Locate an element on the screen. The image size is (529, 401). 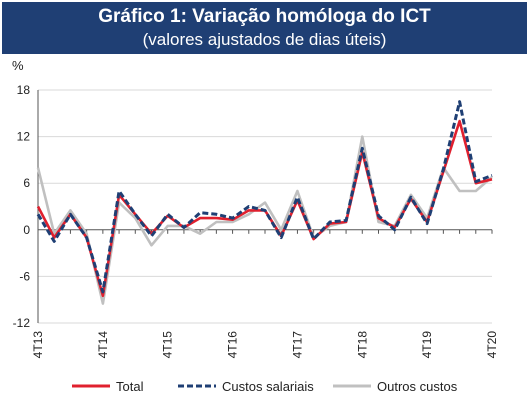
legend-label-0: Total is located at coordinates (130, 386).